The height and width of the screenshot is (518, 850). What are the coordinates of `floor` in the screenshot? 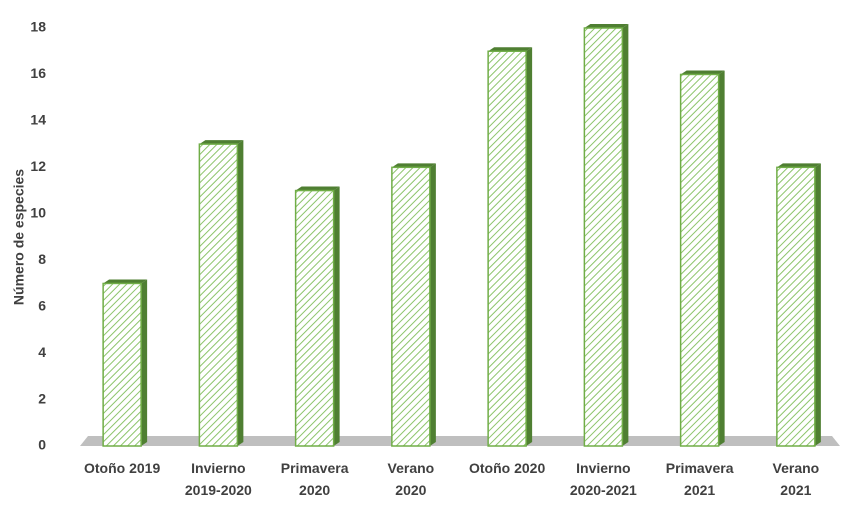 It's located at (460, 441).